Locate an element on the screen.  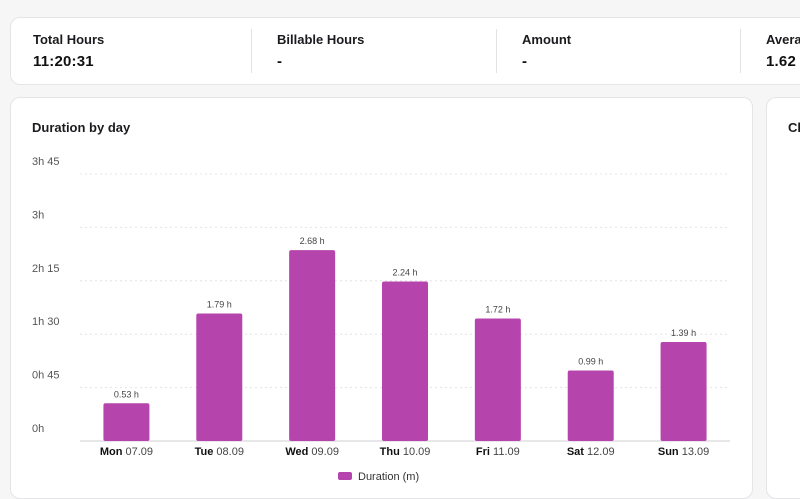
side-card: Cl is located at coordinates (783, 298).